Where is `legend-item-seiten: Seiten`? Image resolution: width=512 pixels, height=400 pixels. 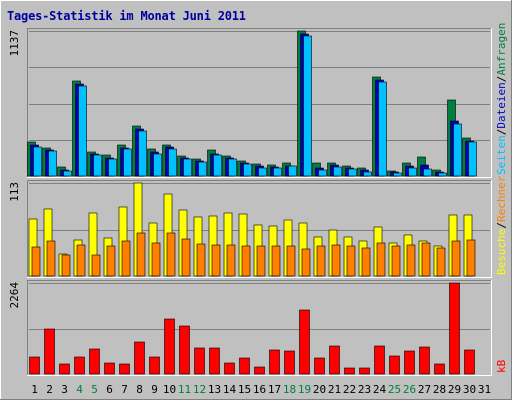 legend-item-seiten: Seiten is located at coordinates (501, 155).